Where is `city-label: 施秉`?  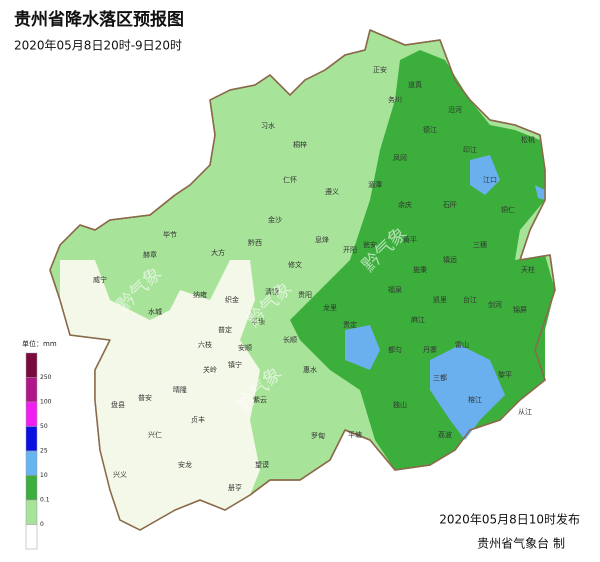 city-label: 施秉 is located at coordinates (420, 269).